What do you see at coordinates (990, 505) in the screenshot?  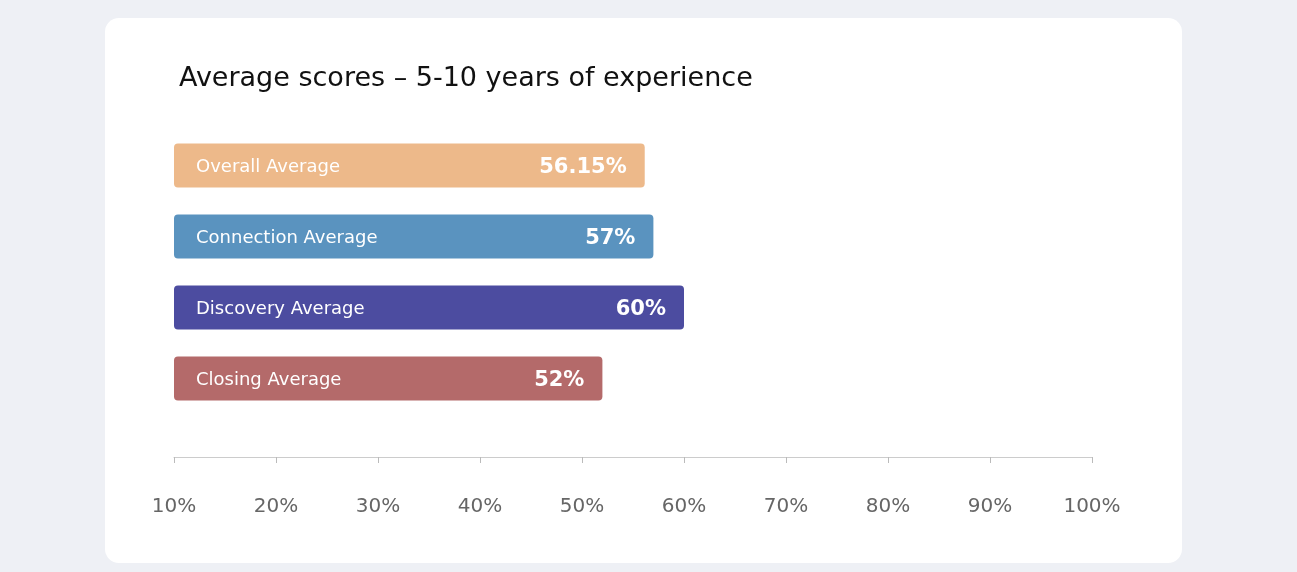 I see `x-tick-label: 90%` at bounding box center [990, 505].